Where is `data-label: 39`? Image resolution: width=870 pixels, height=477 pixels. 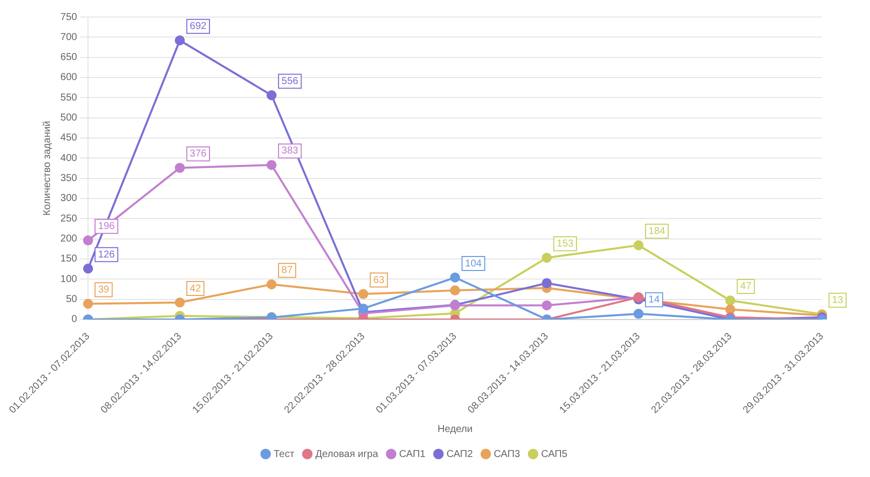
data-label: 39 is located at coordinates (104, 290).